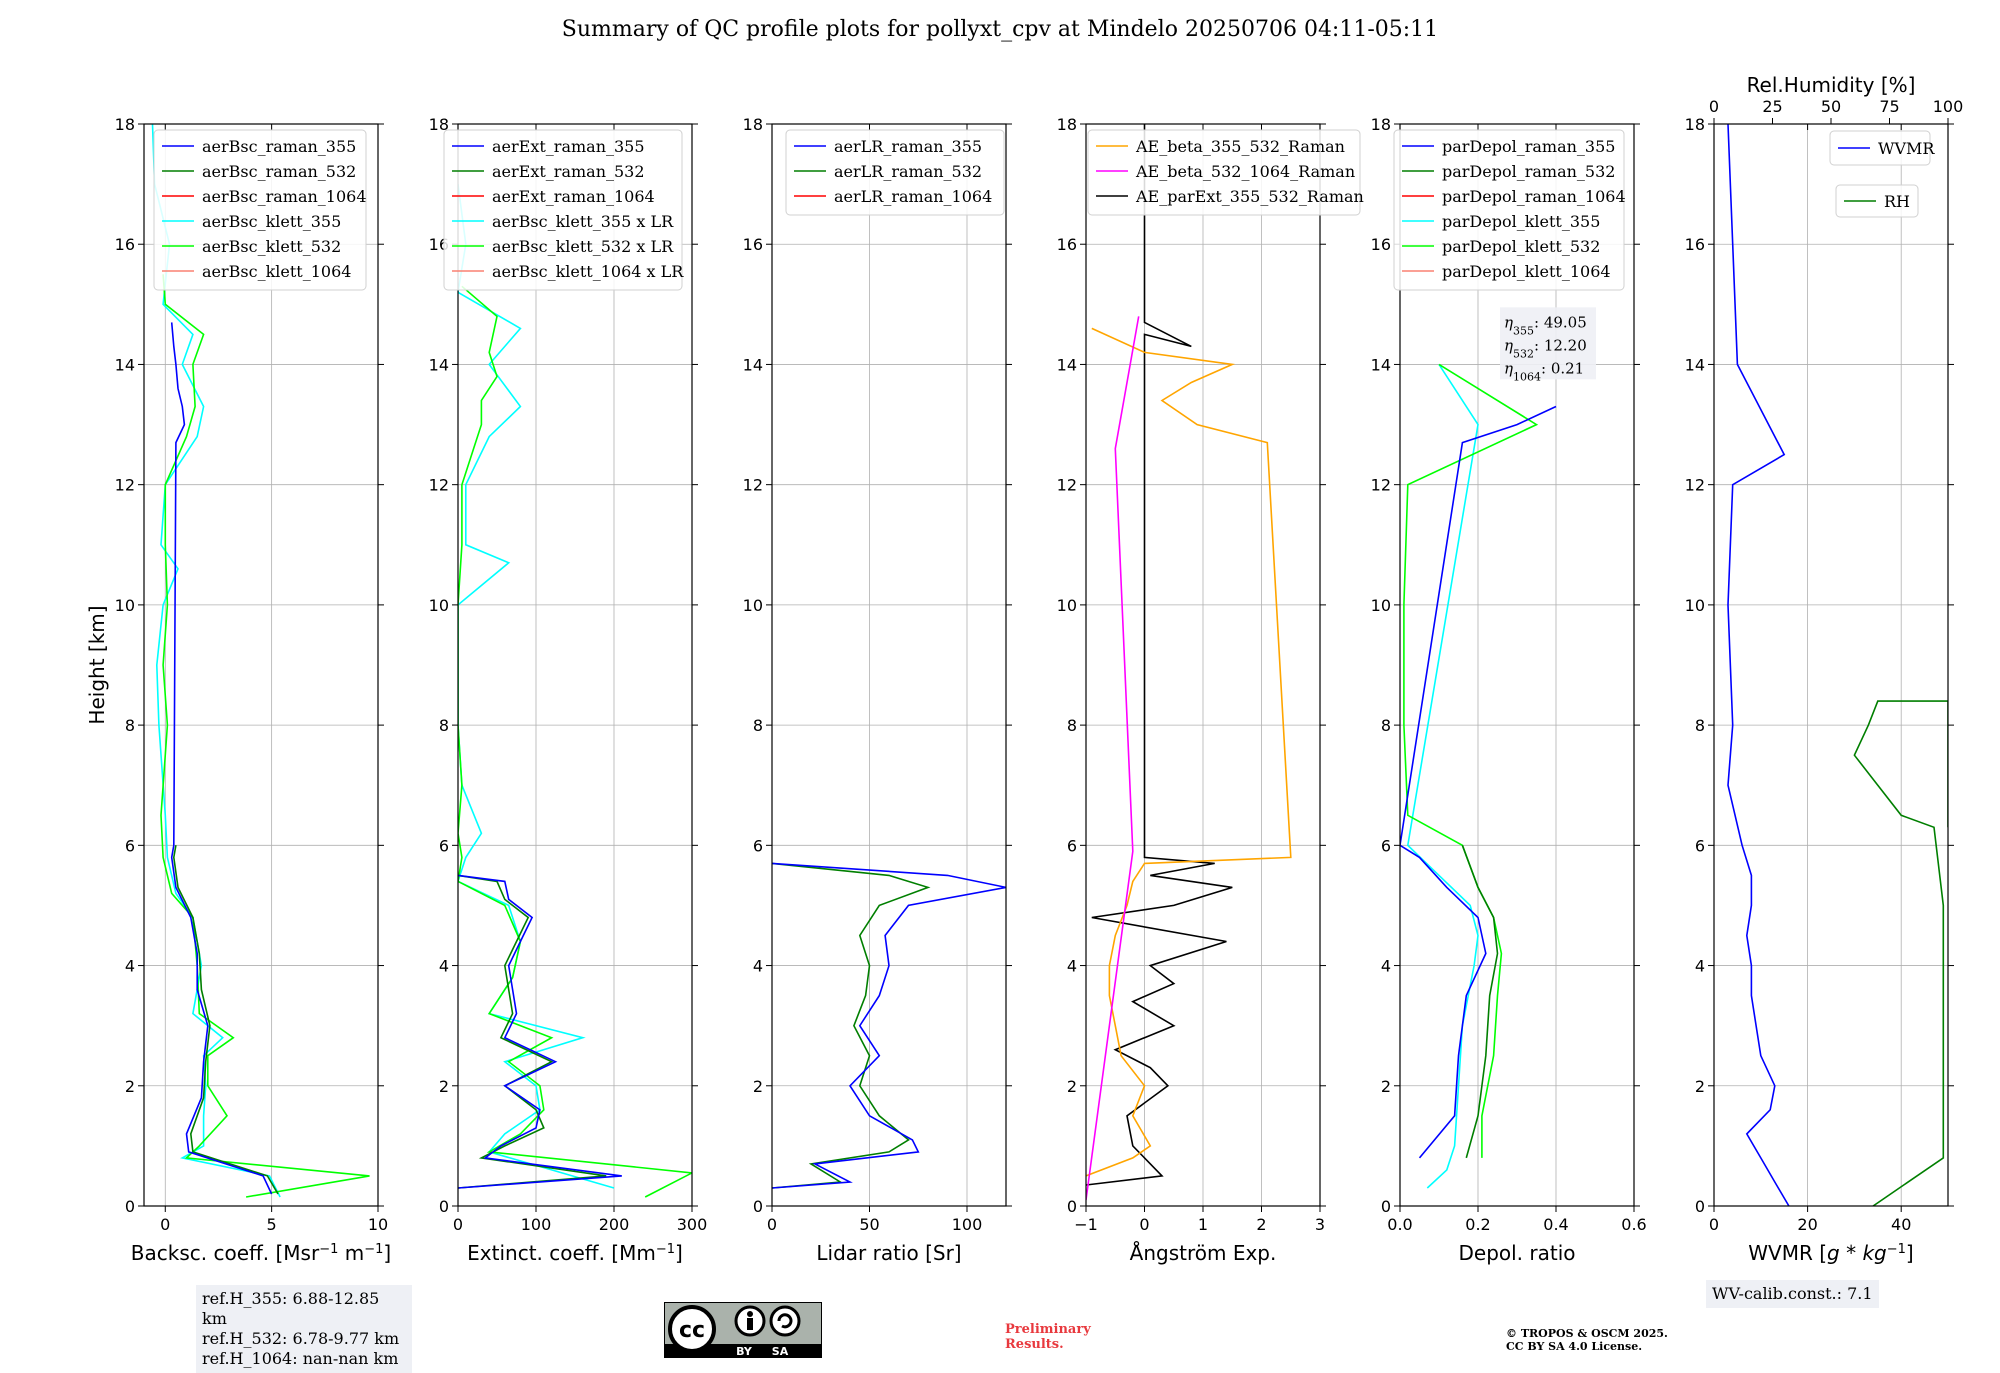  Describe the element at coordinates (568, 146) in the screenshot. I see `legend-label: aerExt_raman_355` at that location.